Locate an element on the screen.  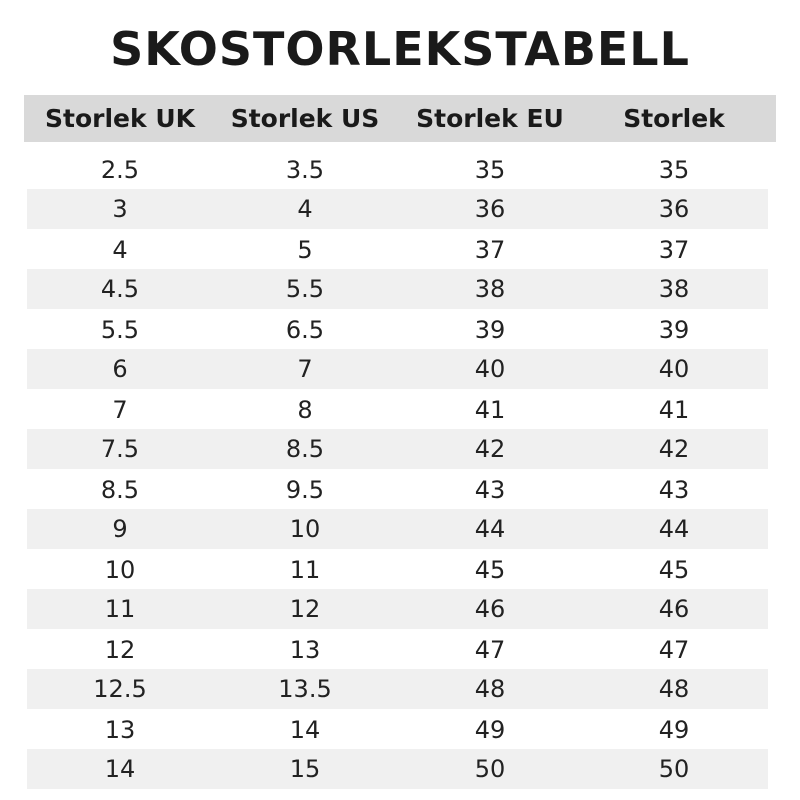
table-row: 10 11 45 45 is located at coordinates (397, 570).